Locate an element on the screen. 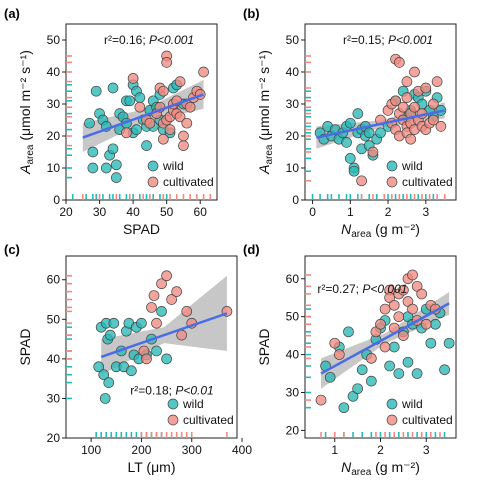  panel-label: (b) is located at coordinates (251, 13).